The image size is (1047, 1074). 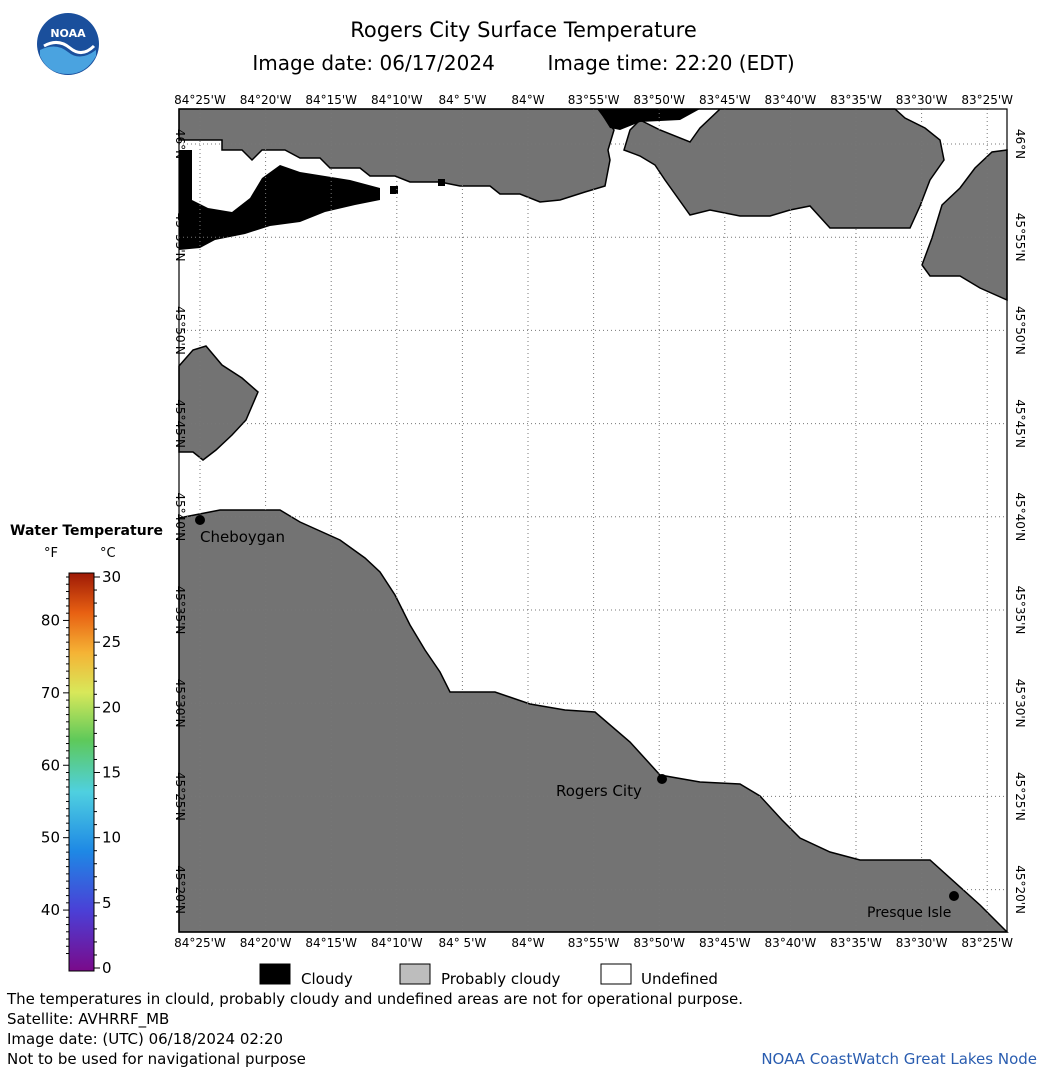 I want to click on colorbar-c-label: 20, so click(x=111, y=707).